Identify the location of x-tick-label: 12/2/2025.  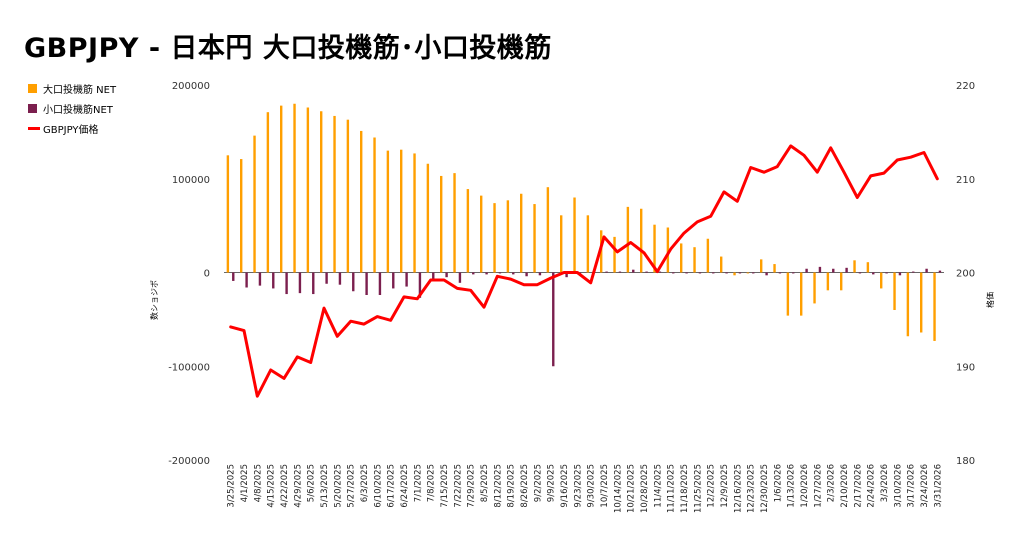
(712, 486).